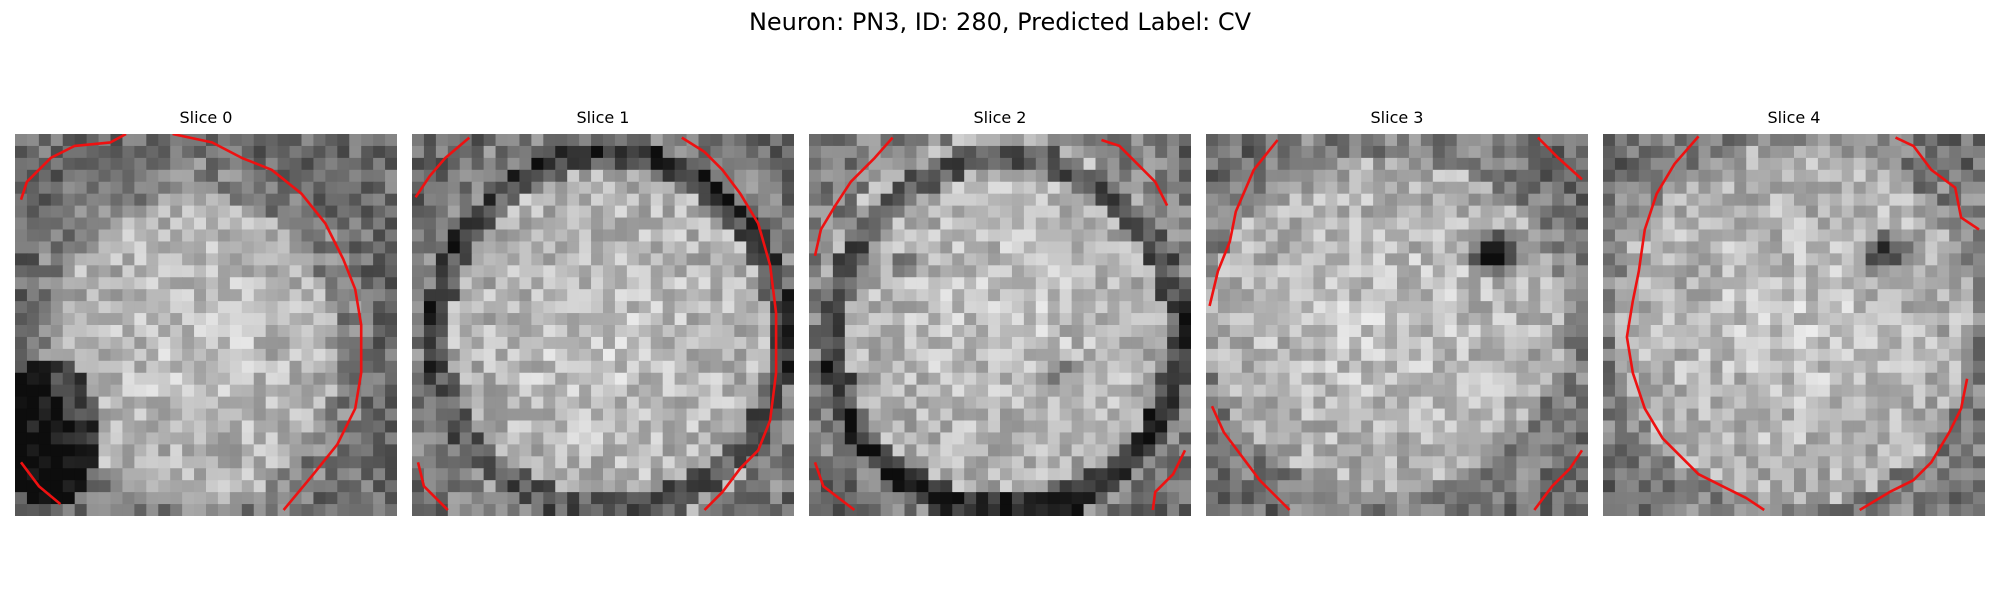 The image size is (2000, 600). I want to click on slice-panel-2: Slice 2, so click(1000, 313).